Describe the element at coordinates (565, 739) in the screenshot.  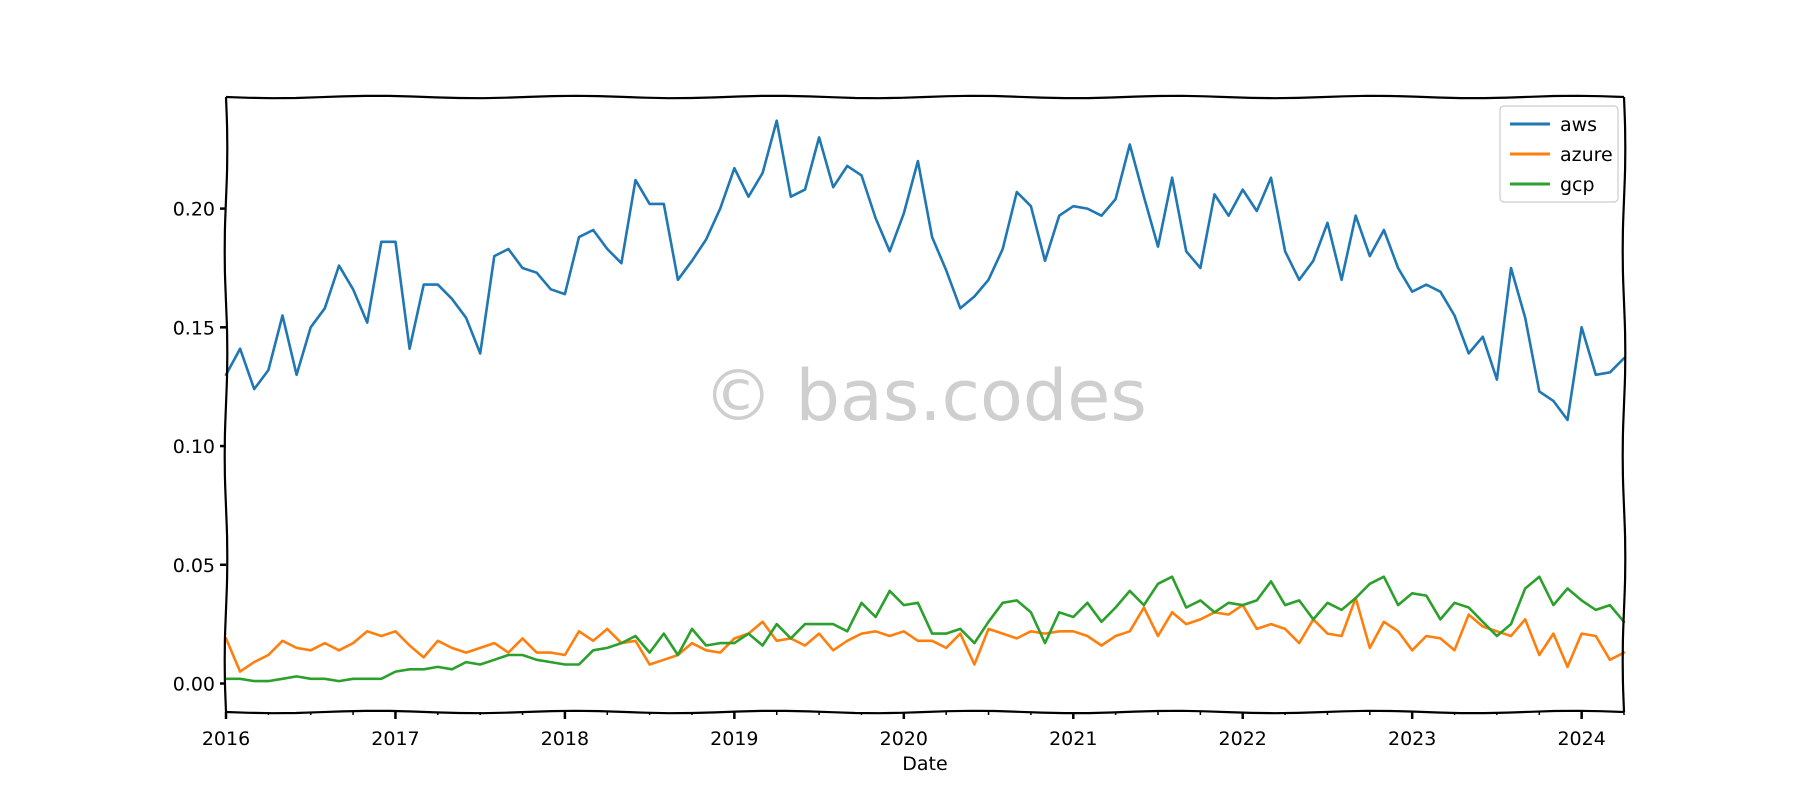
I see `x-tick-label: 2018` at that location.